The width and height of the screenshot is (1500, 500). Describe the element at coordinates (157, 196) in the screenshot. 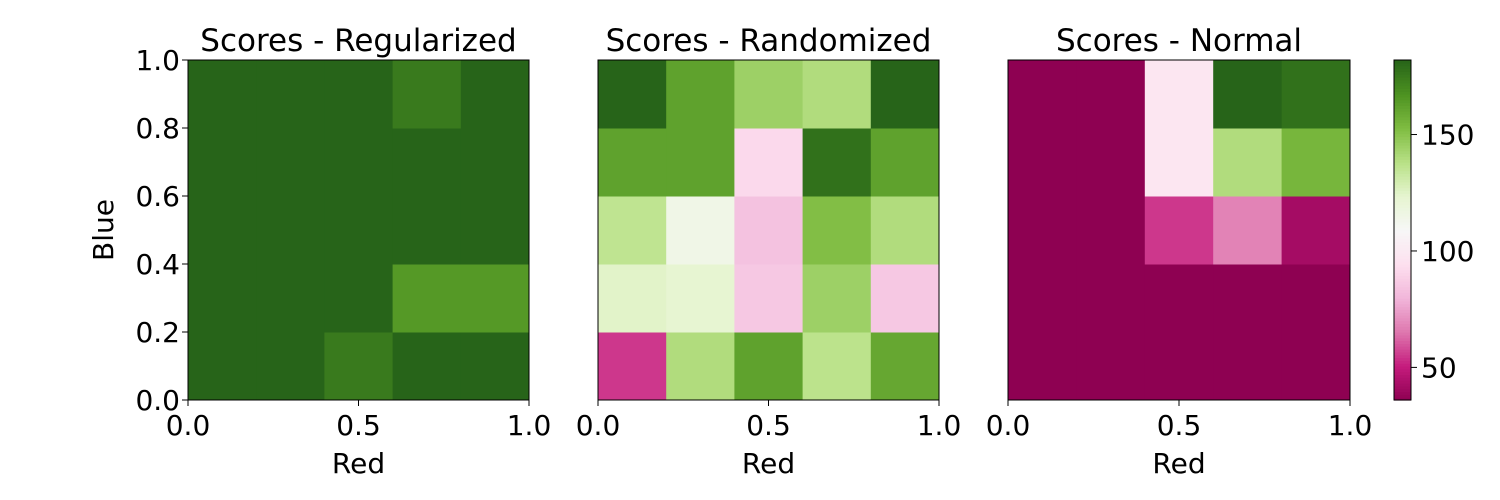

I see `y-tick-label: 0.6` at that location.